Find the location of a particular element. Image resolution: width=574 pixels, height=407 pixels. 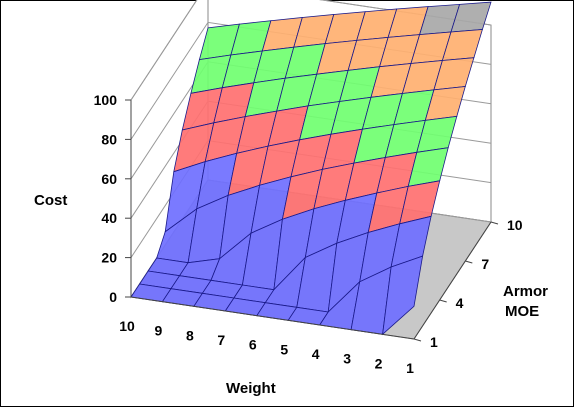

armor-axis-title-line1: Armor is located at coordinates (525, 291).